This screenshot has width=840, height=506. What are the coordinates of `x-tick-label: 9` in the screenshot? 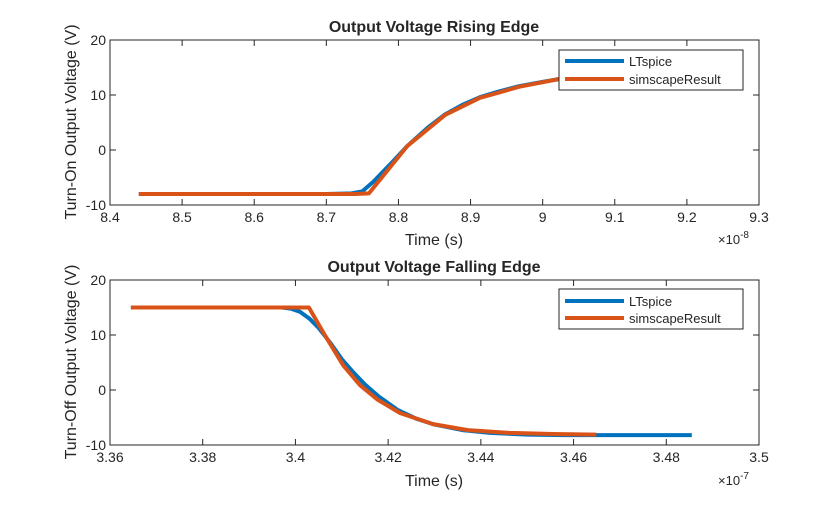 It's located at (543, 217).